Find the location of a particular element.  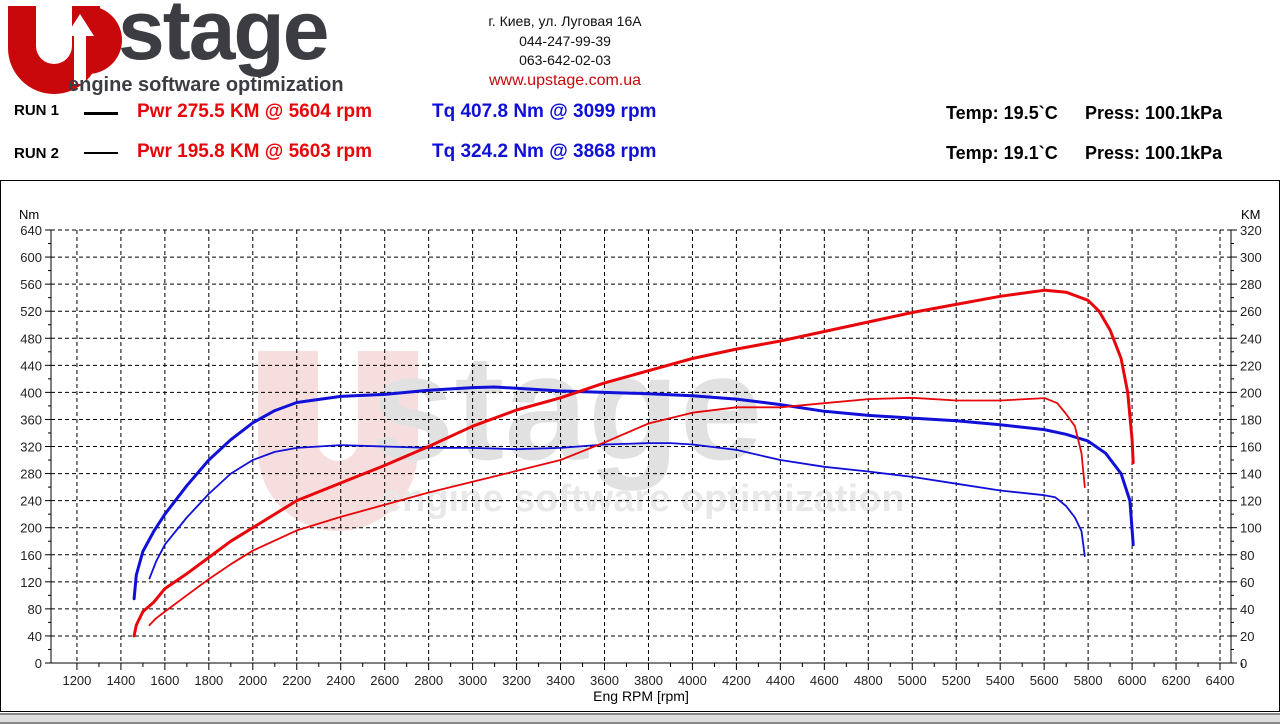

phone-1: 044-247-99-39 is located at coordinates (565, 40).